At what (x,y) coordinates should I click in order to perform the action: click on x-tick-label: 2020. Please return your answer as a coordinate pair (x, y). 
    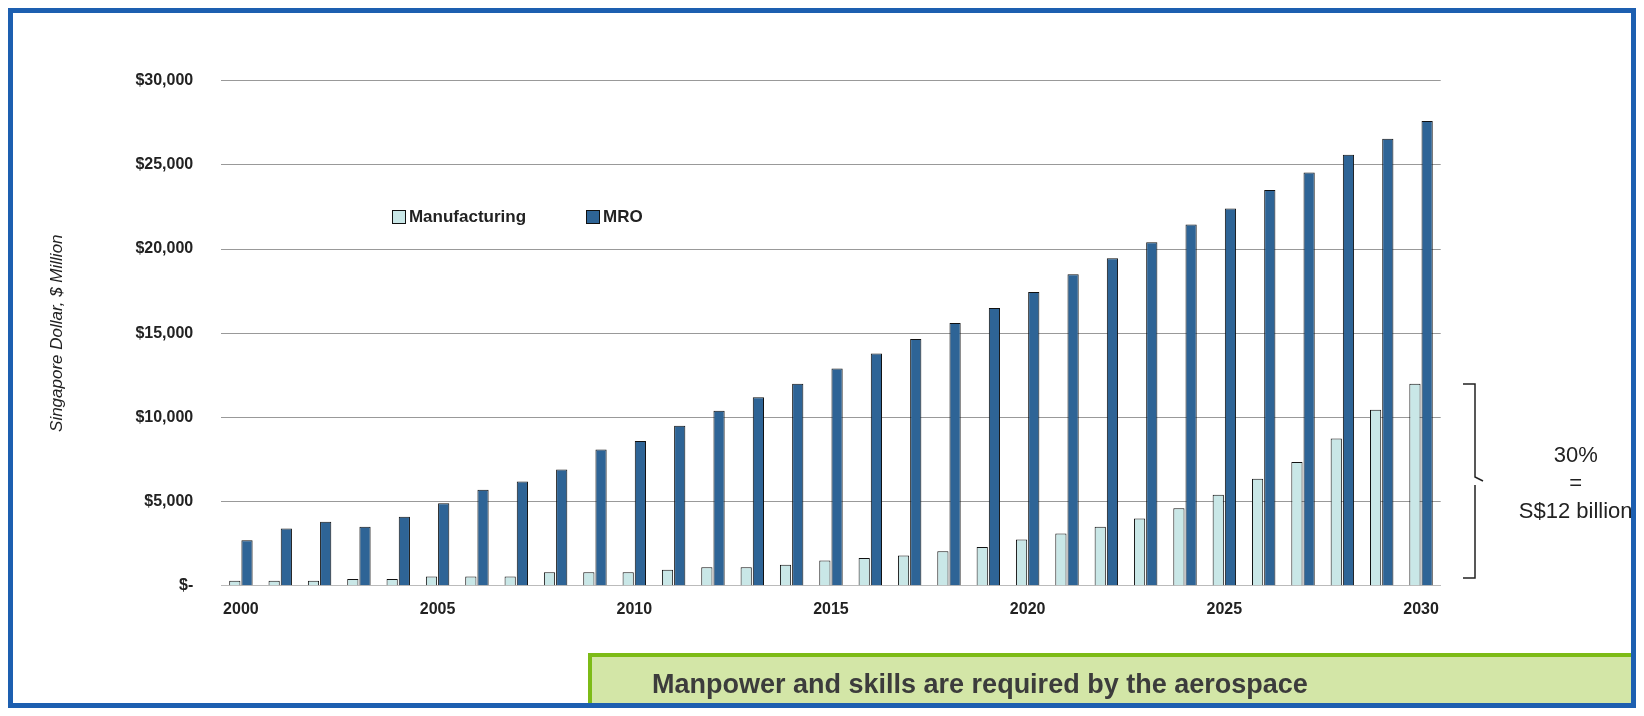
    Looking at the image, I should click on (1027, 608).